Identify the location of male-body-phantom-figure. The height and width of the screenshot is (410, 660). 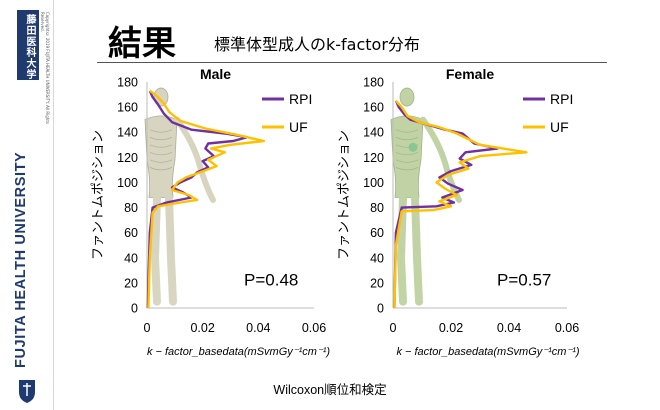
(180, 196).